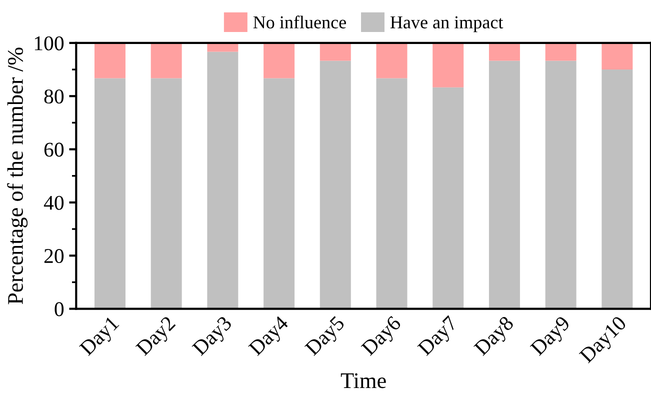 The image size is (651, 409). Describe the element at coordinates (54, 96) in the screenshot. I see `y-tick-label: 80` at that location.